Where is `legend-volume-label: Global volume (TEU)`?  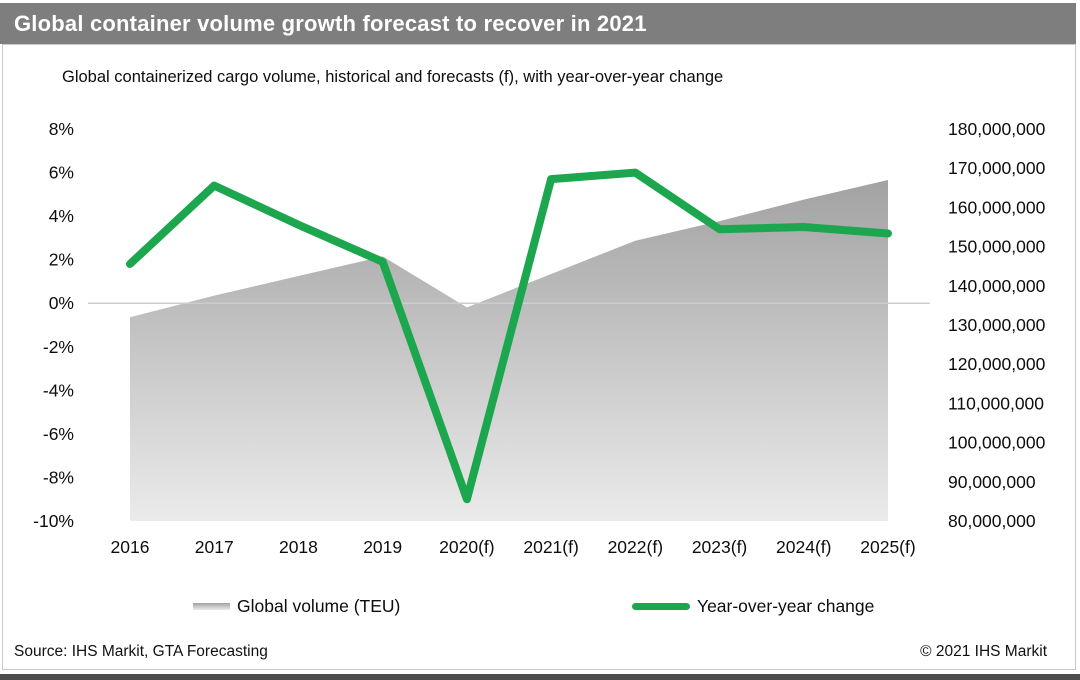 legend-volume-label: Global volume (TEU) is located at coordinates (319, 605).